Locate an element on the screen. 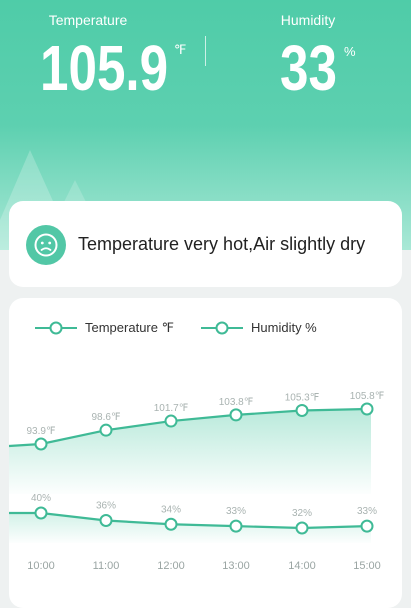  temperature-data-label: 101.7℉ is located at coordinates (171, 408).